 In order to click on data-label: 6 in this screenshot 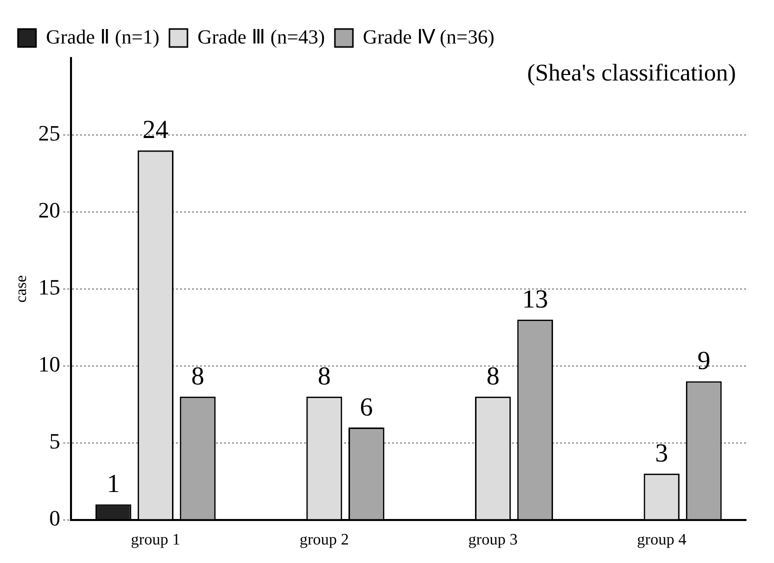, I will do `click(366, 407)`.